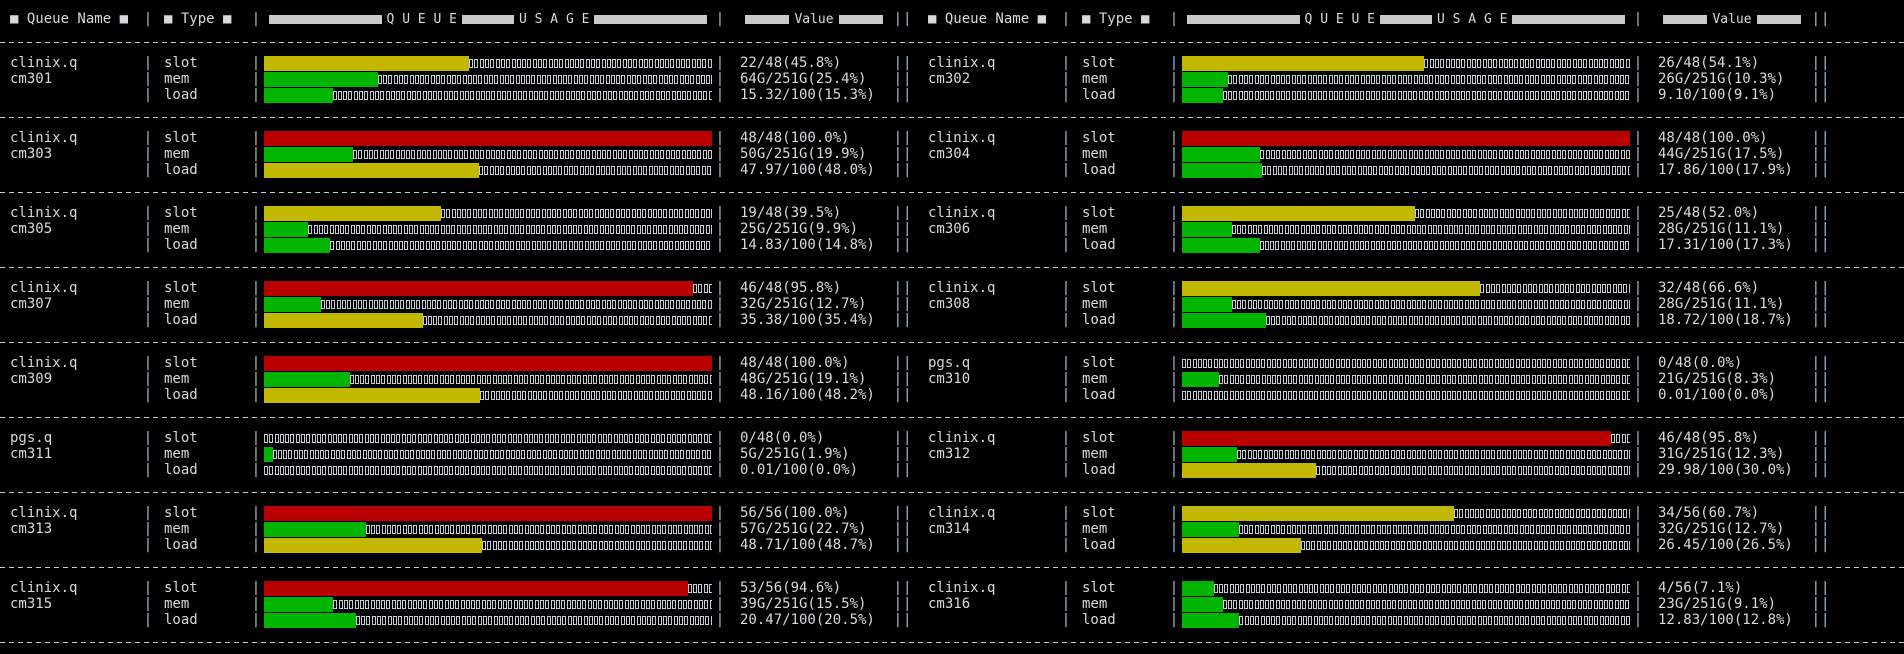 The image size is (1904, 654). Describe the element at coordinates (791, 63) in the screenshot. I see `value-column-line: 22/48(45.8%)` at that location.